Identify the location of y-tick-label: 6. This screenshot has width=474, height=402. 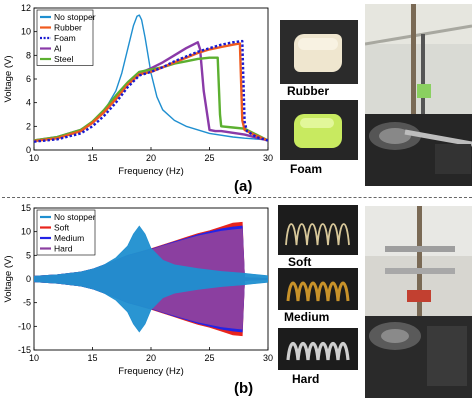
(28, 79).